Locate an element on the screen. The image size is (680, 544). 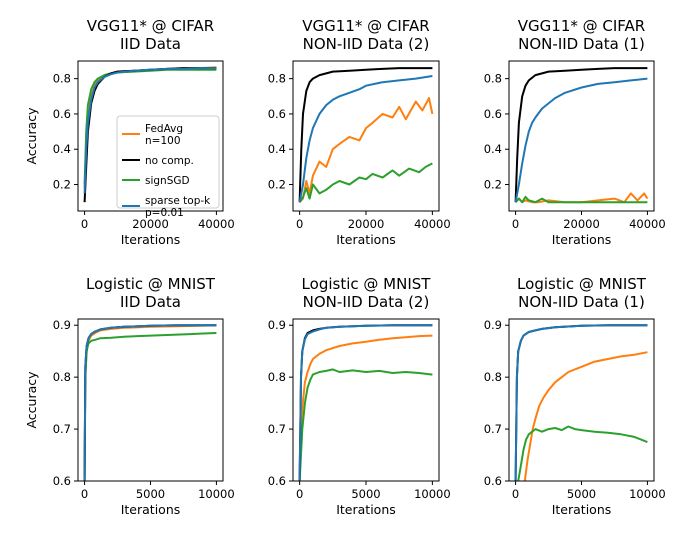
legend-label: n=100 is located at coordinates (163, 141).